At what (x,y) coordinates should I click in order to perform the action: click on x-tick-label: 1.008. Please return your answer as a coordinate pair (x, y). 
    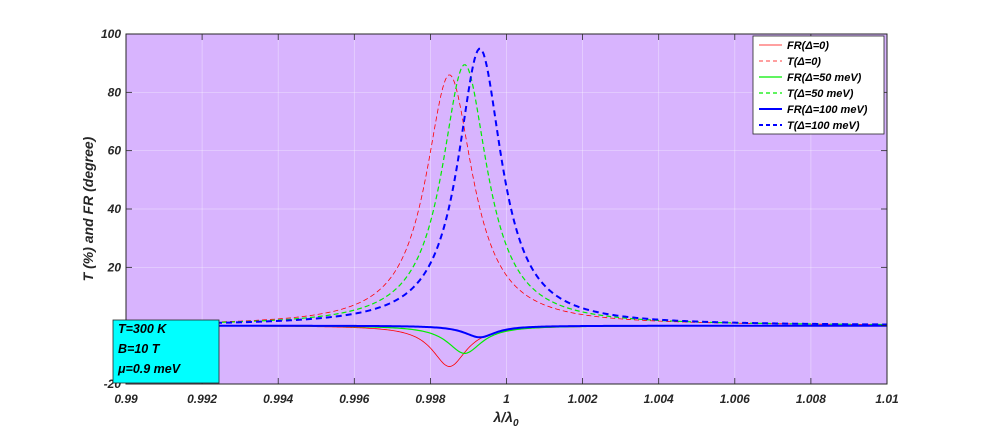
    Looking at the image, I should click on (811, 399).